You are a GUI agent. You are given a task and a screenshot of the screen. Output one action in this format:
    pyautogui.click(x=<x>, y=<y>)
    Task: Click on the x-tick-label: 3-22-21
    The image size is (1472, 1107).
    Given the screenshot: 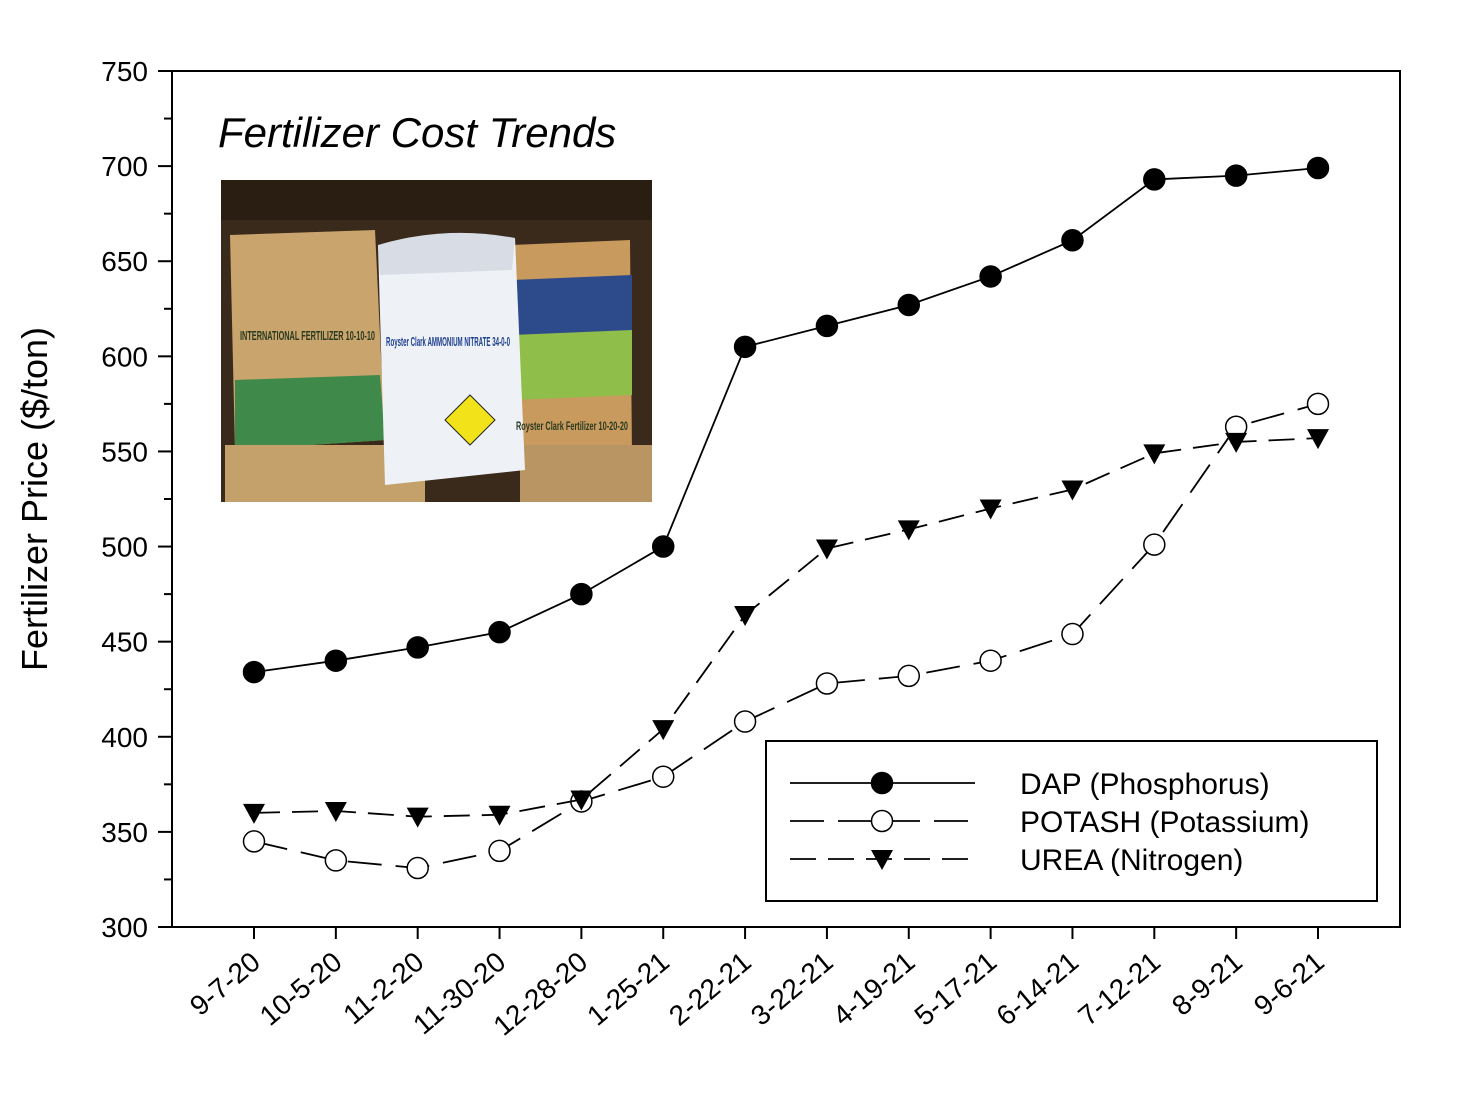 What is the action you would take?
    pyautogui.click(x=792, y=989)
    